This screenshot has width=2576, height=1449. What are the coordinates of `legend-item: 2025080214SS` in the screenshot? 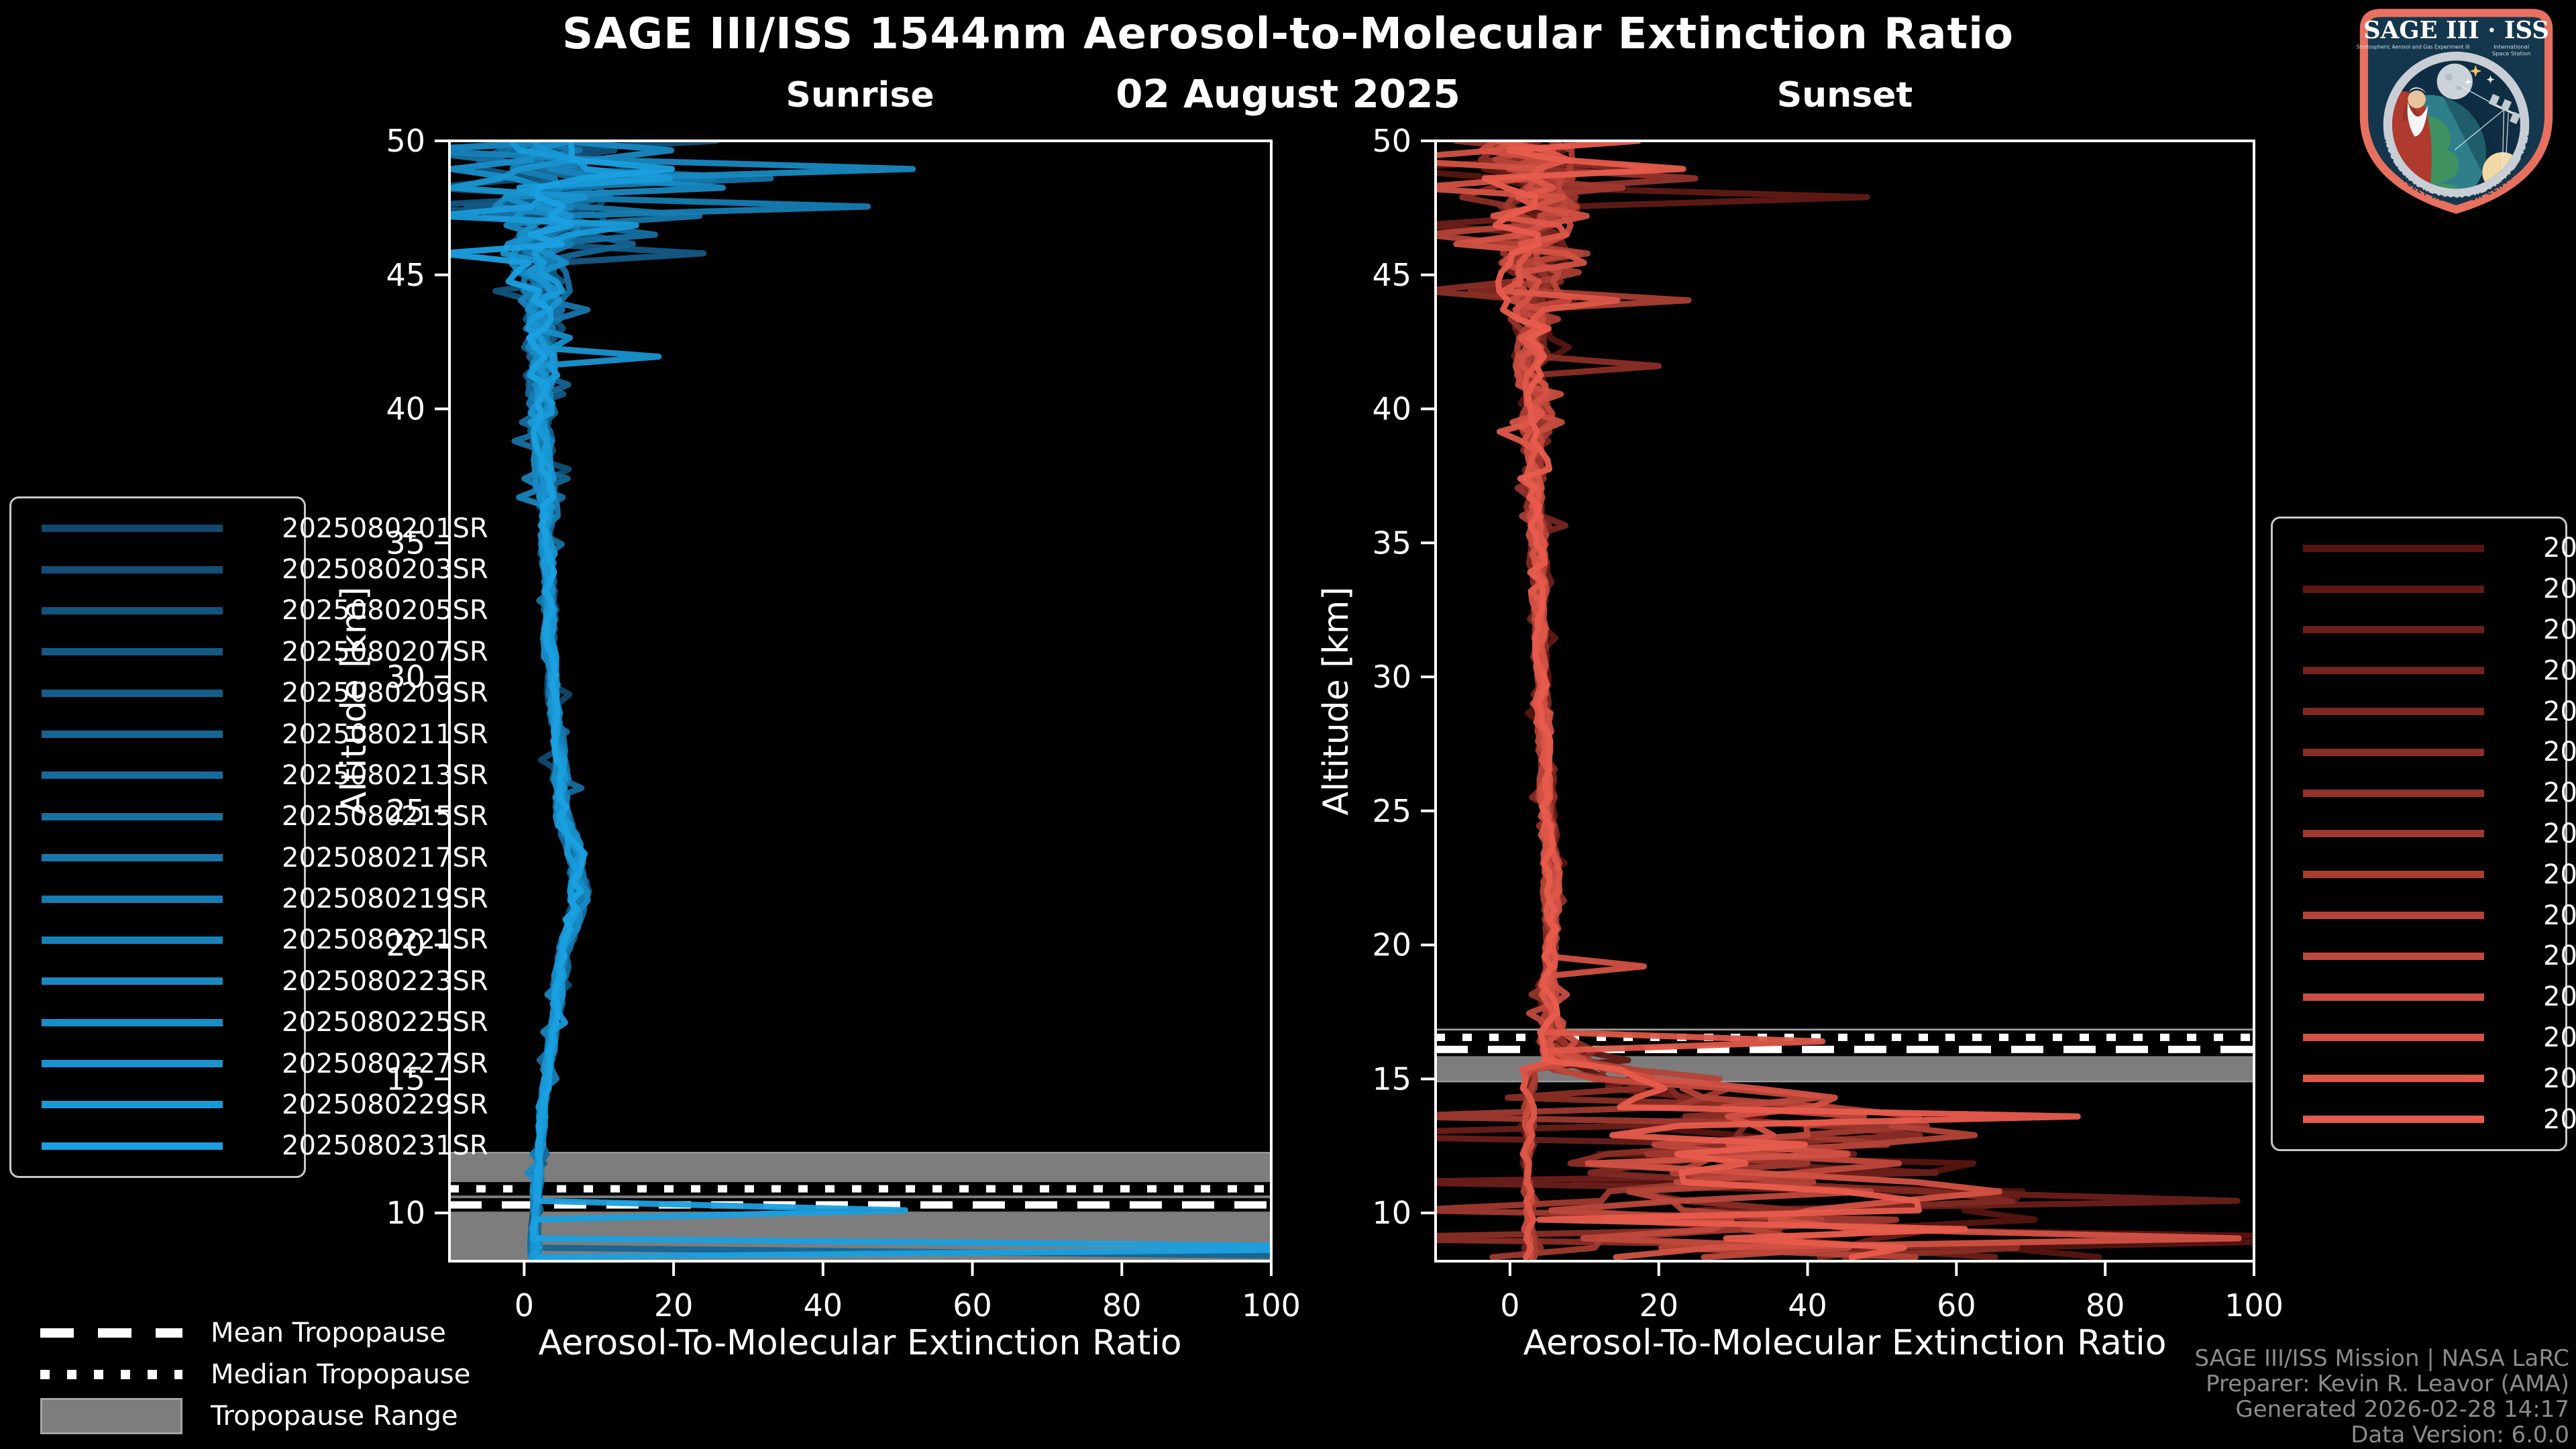 It's located at (2424, 792).